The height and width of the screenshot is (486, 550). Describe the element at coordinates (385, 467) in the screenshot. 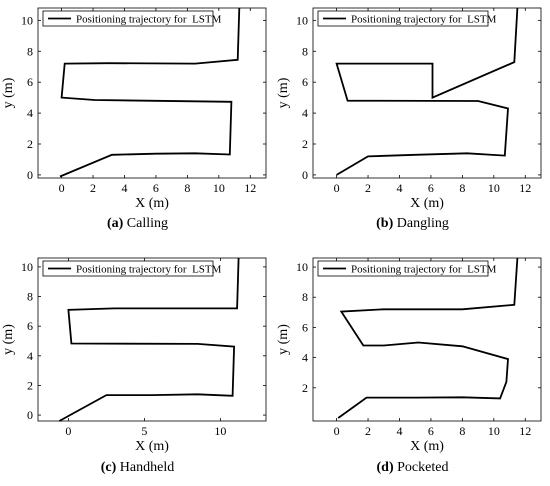

I see `caption-letter: (d)` at that location.